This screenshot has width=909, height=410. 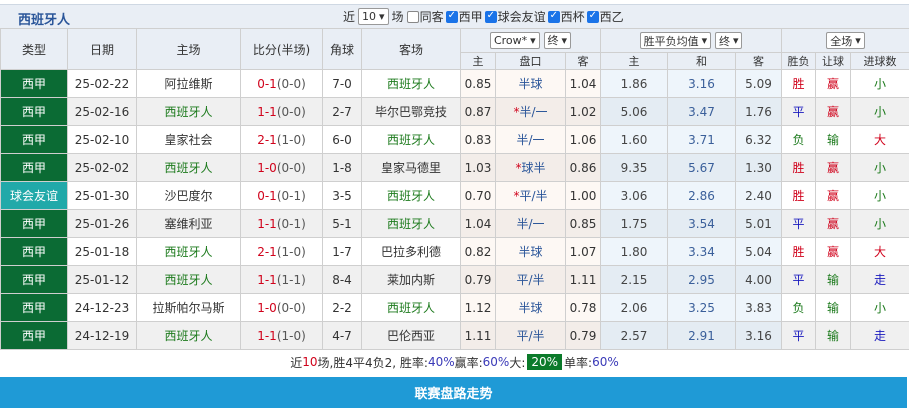 What do you see at coordinates (411, 167) in the screenshot?
I see `away-team: 皇家马德里` at bounding box center [411, 167].